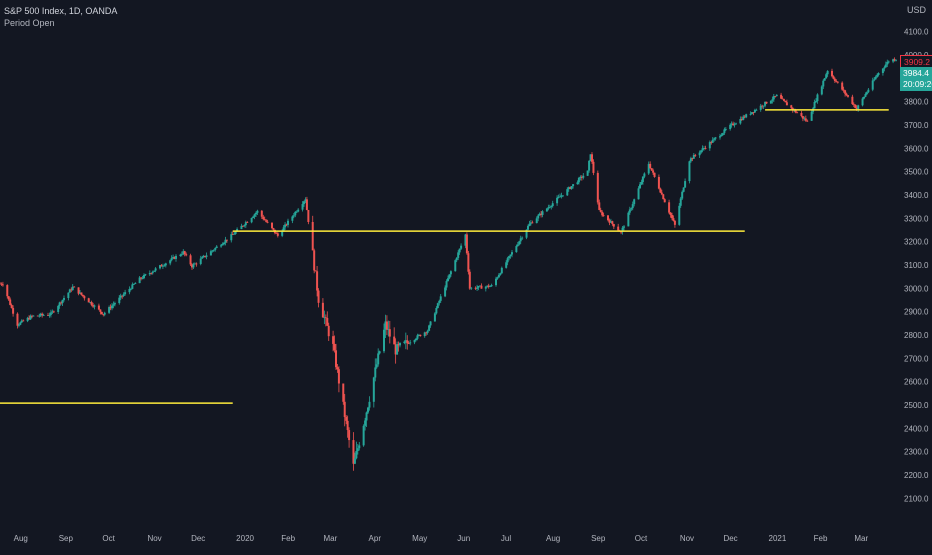 The width and height of the screenshot is (932, 555). Describe the element at coordinates (916, 148) in the screenshot. I see `y-tick-label: 3600.0` at that location.